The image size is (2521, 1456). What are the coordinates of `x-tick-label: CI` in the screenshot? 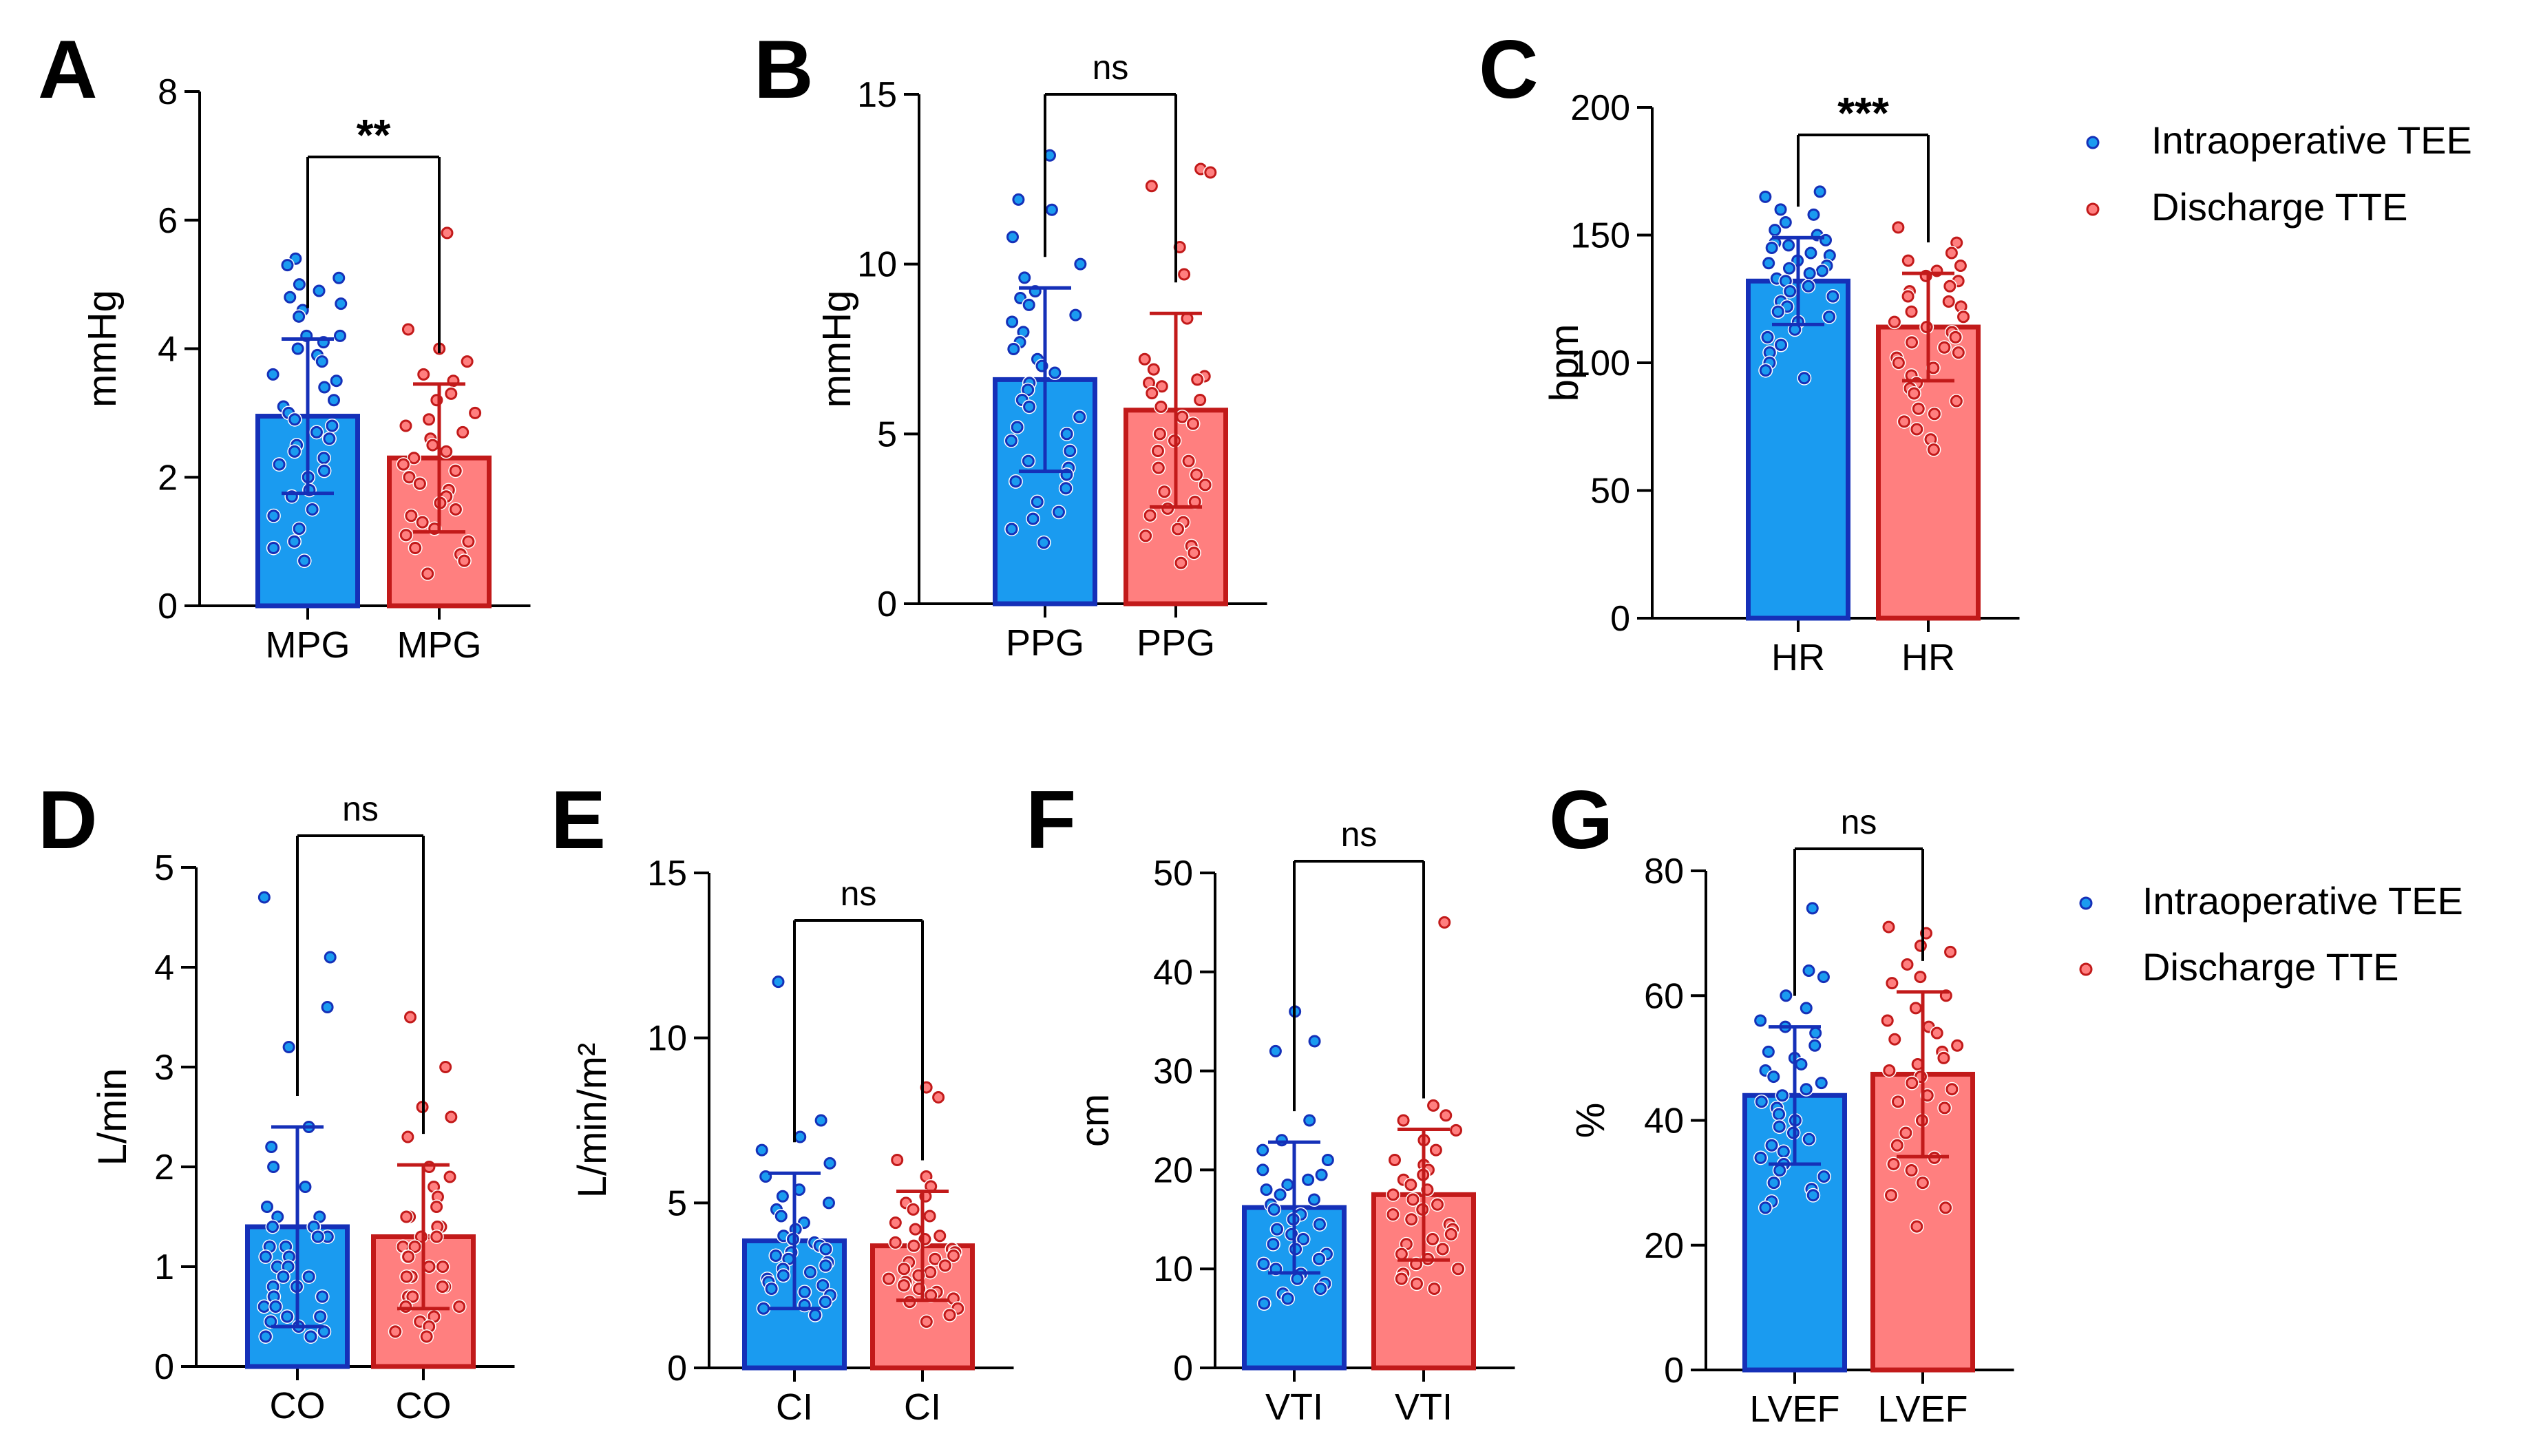 It's located at (794, 1407).